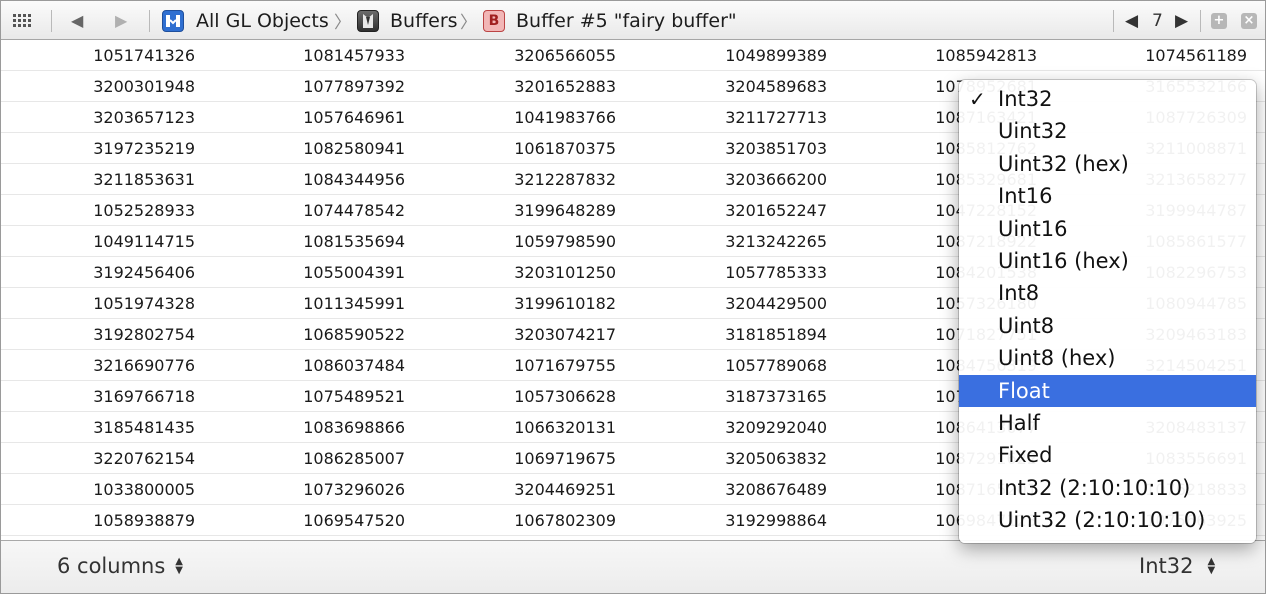  Describe the element at coordinates (1107, 293) in the screenshot. I see `menu-item-int8: Int8` at that location.